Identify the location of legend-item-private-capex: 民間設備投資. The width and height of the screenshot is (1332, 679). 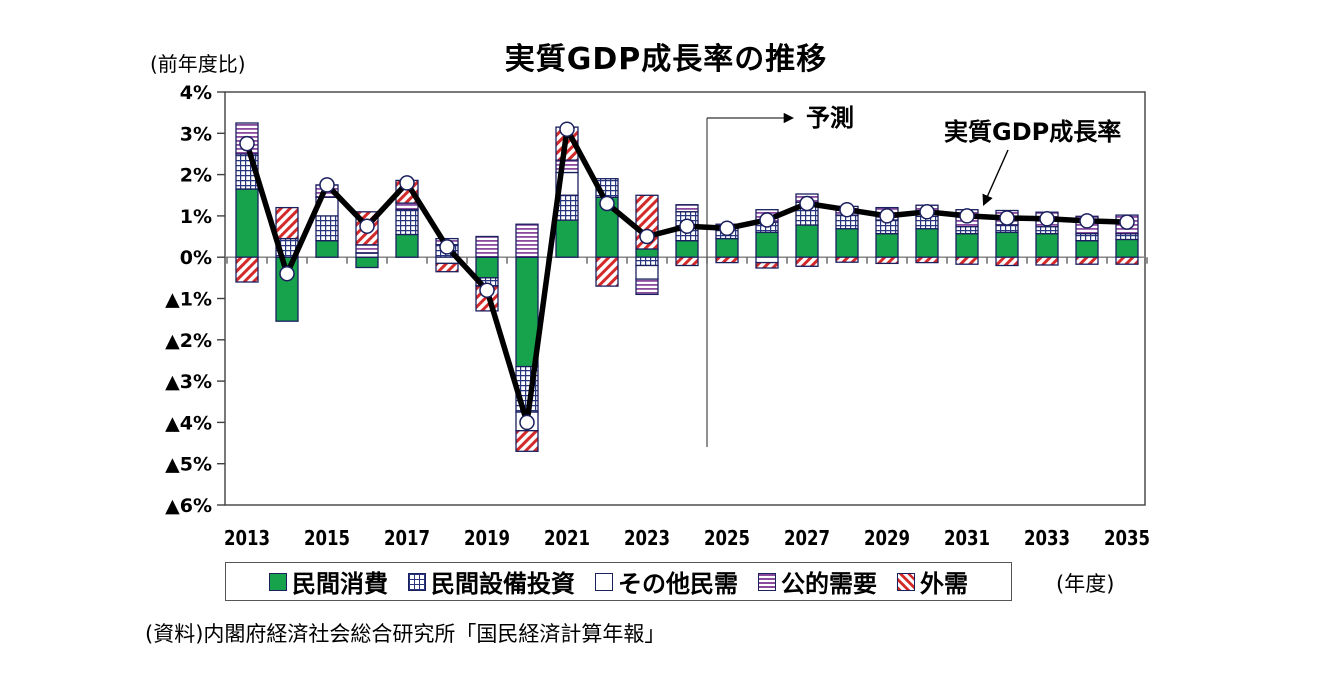
(491, 581).